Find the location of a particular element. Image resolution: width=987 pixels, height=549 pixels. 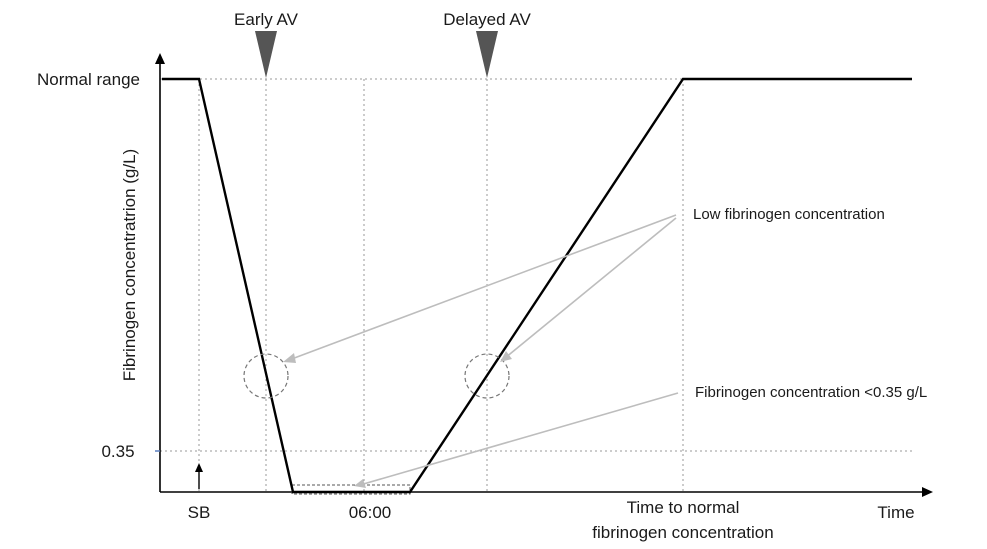

delayed-av-circle is located at coordinates (487, 376).